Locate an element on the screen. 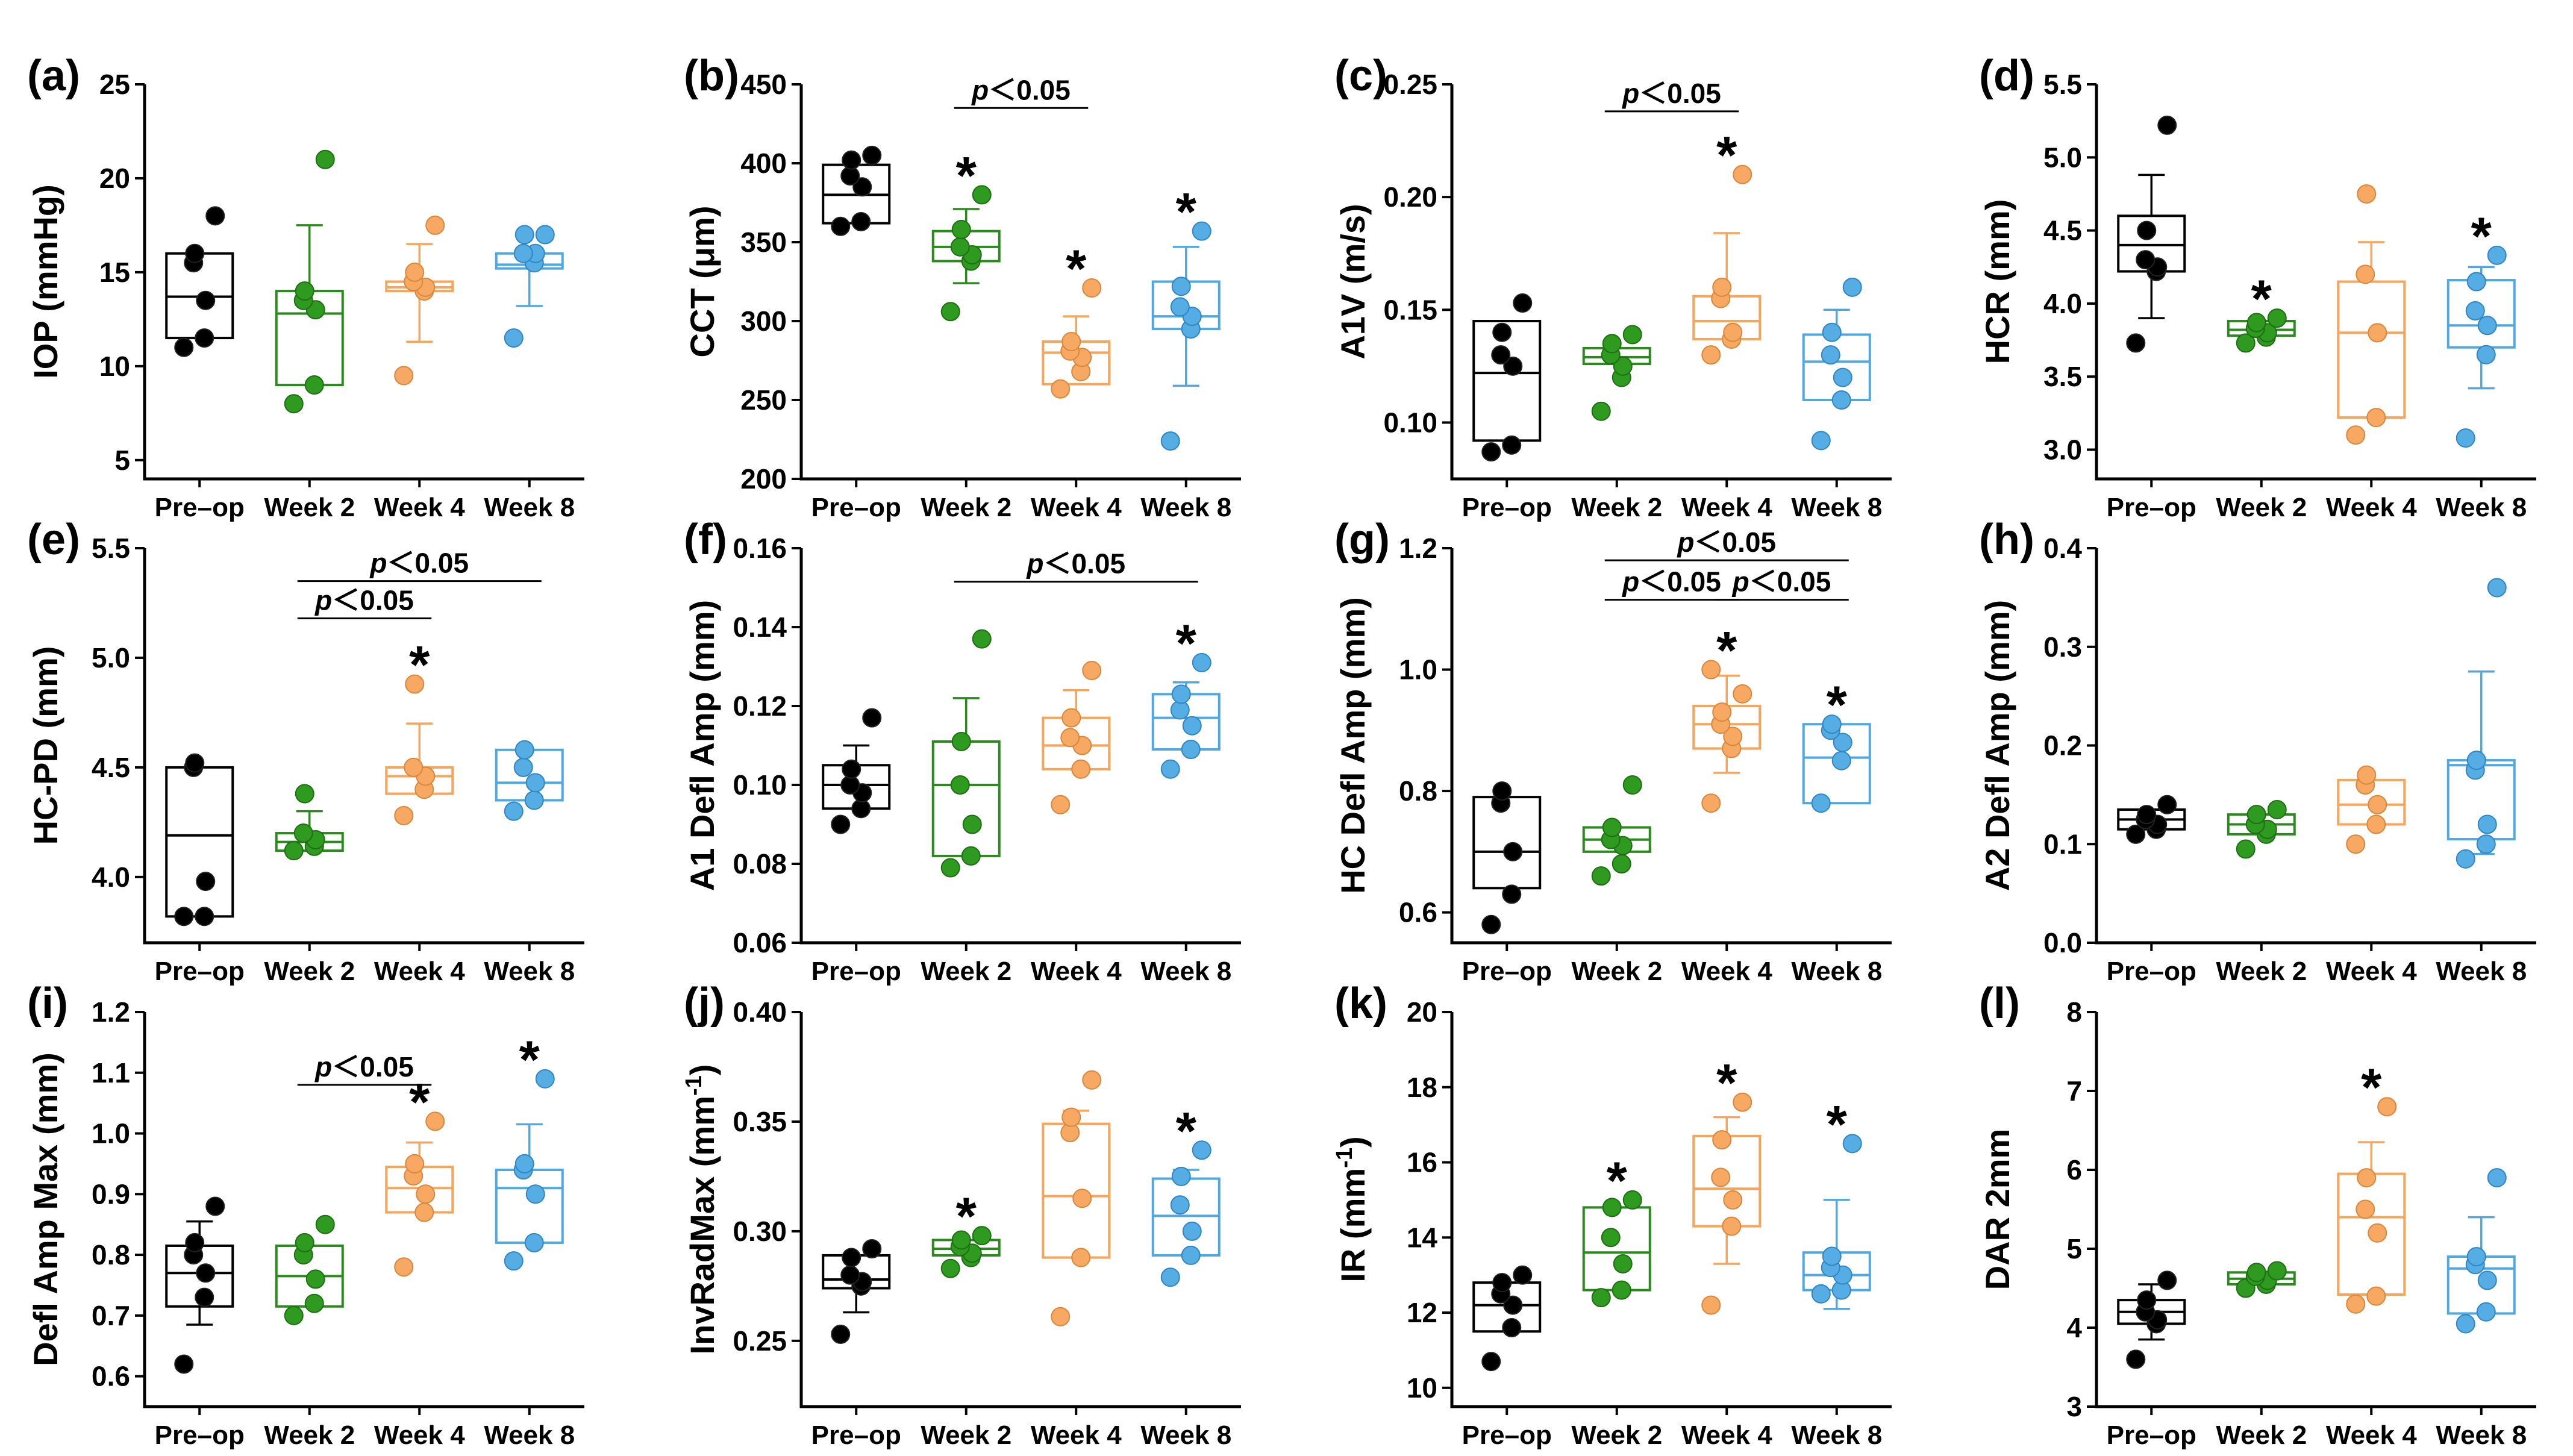 The image size is (2573, 1456). y-tick-label: 0.25 is located at coordinates (760, 1341).